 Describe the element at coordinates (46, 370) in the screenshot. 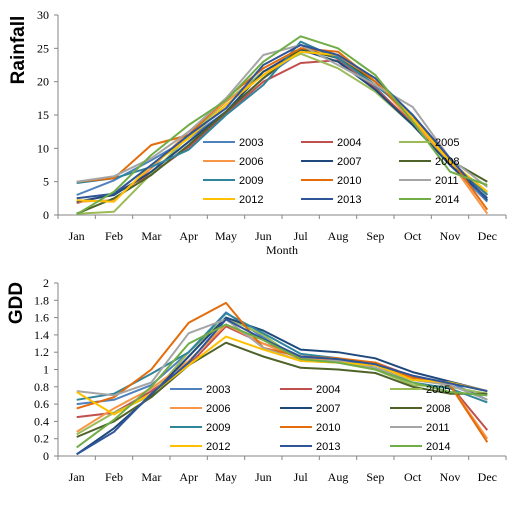

I see `gdd-y-tick-label: 1` at that location.